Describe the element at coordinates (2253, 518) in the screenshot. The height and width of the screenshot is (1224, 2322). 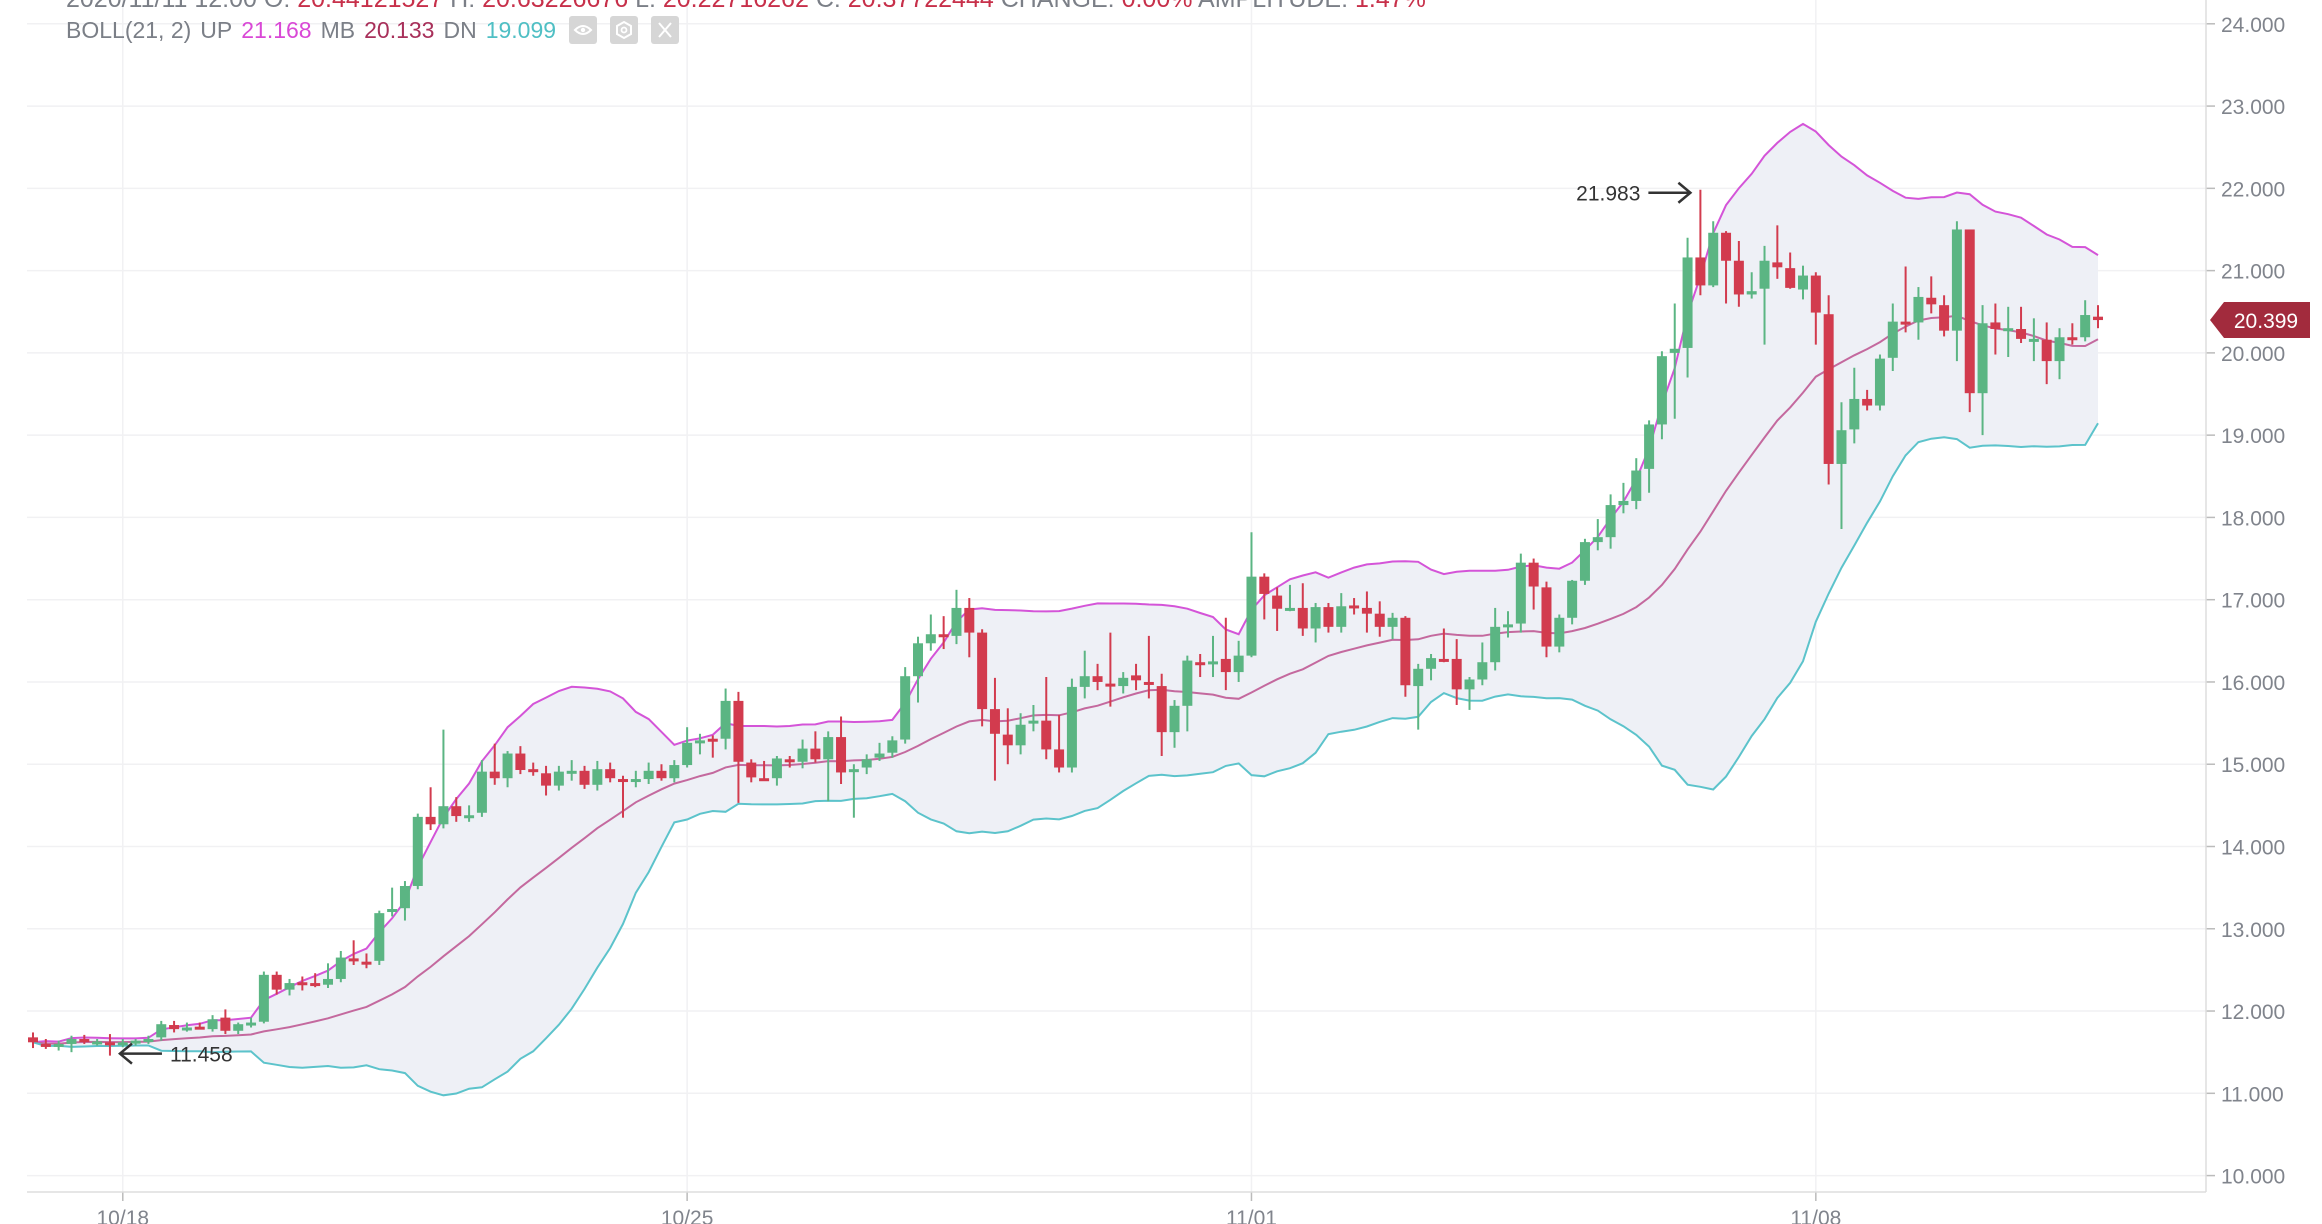
I see `y-tick-label: 18.000` at that location.